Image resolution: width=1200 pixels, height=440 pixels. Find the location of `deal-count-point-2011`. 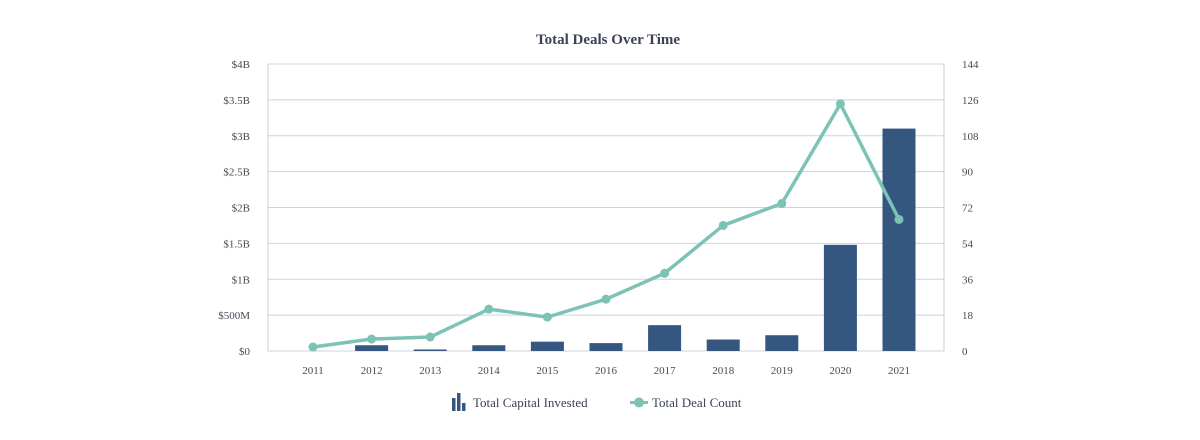

deal-count-point-2011 is located at coordinates (313, 347).